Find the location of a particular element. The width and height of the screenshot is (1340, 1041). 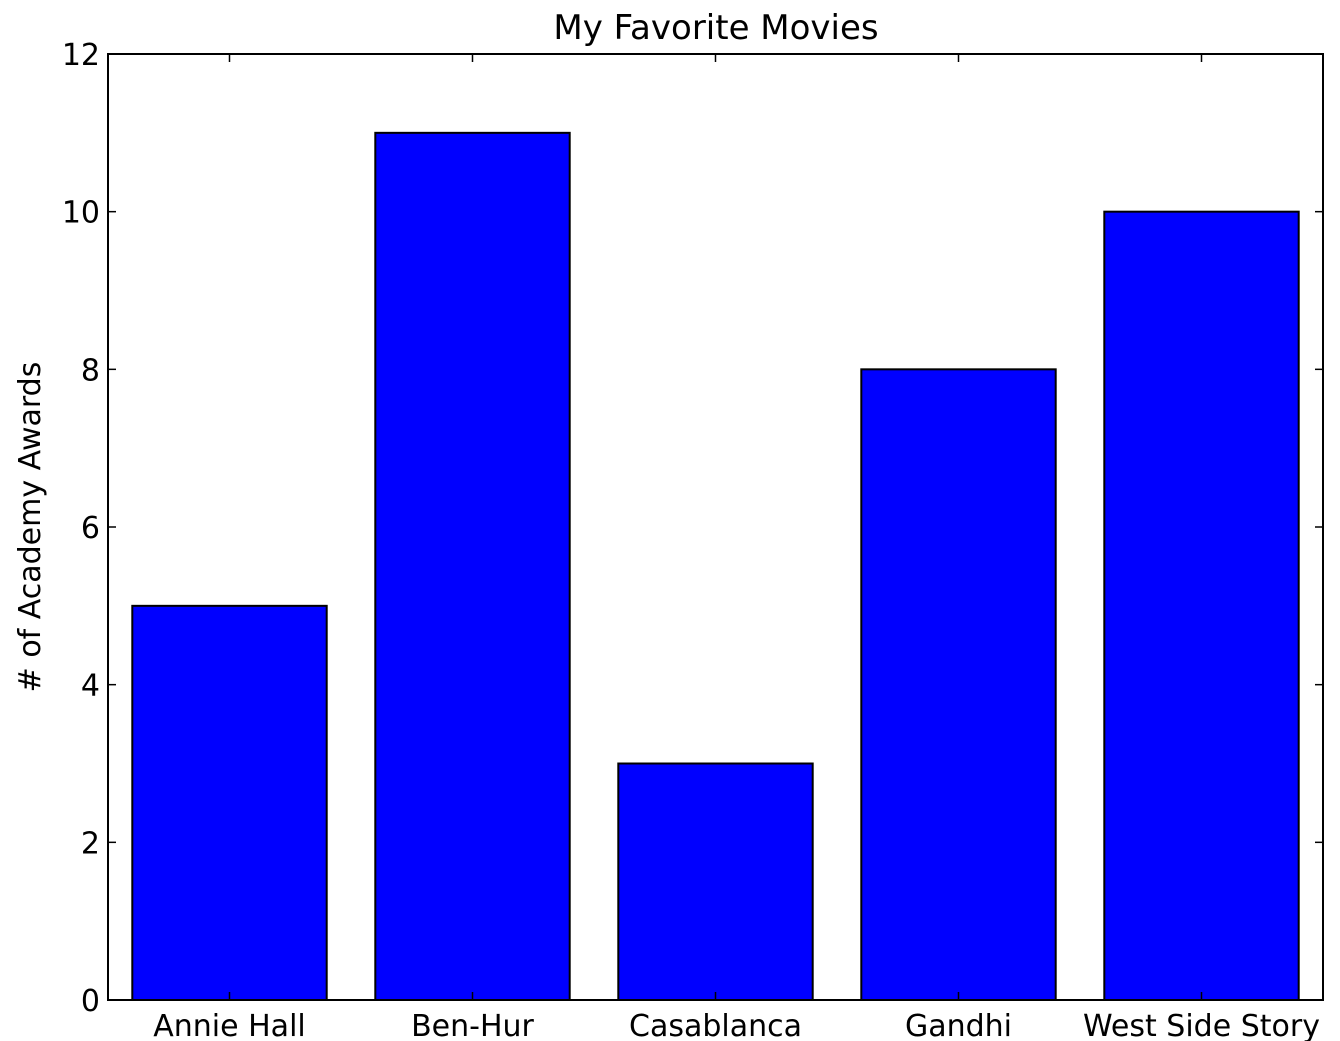

y-tick-label: 0 is located at coordinates (90, 1001).